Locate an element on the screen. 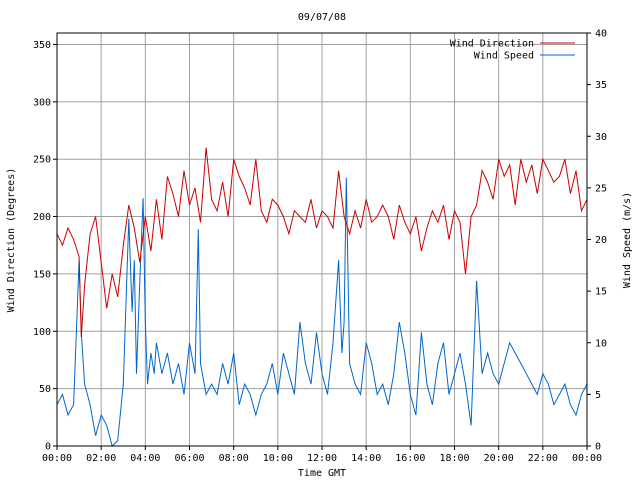 This screenshot has width=640, height=485. x-axis-tick-label: 14:00 is located at coordinates (366, 458).